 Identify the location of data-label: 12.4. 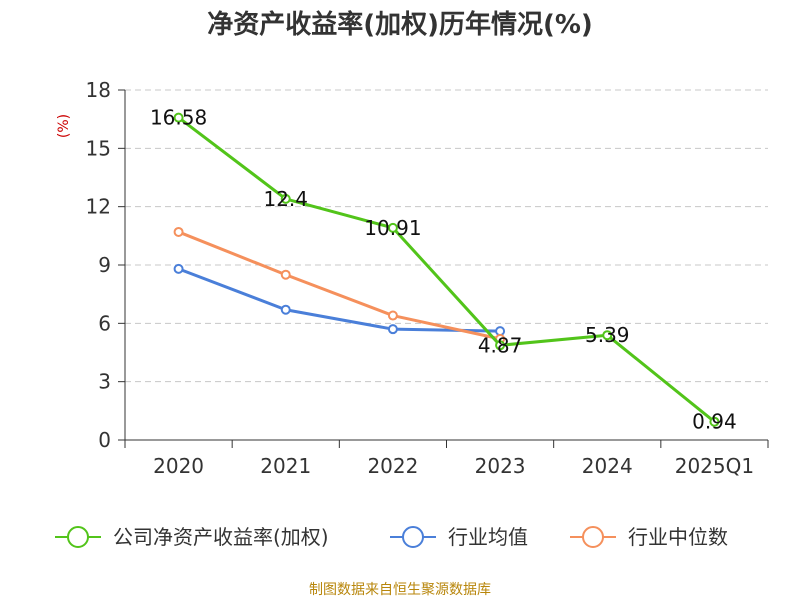
(285, 199).